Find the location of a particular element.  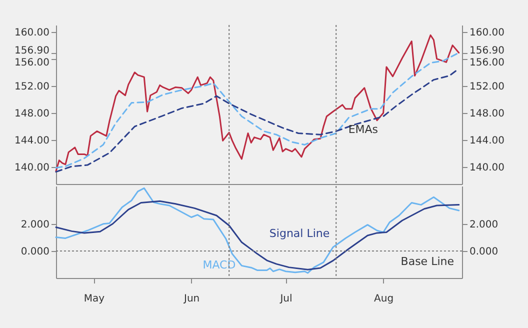

y-tick-label: 148.00 is located at coordinates (32, 114).